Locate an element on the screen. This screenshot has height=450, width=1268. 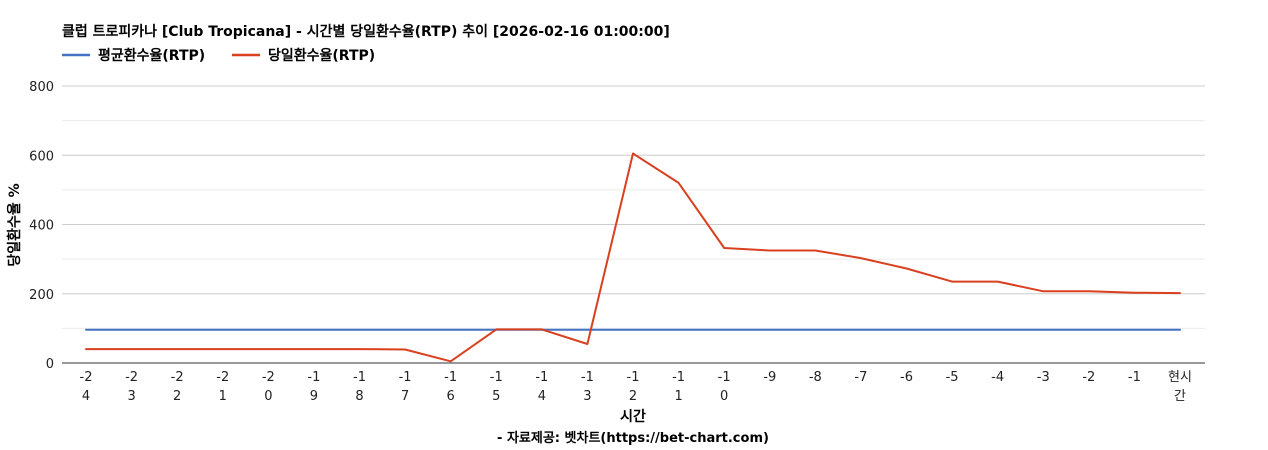
x-tick-label: -1 1 is located at coordinates (678, 387).